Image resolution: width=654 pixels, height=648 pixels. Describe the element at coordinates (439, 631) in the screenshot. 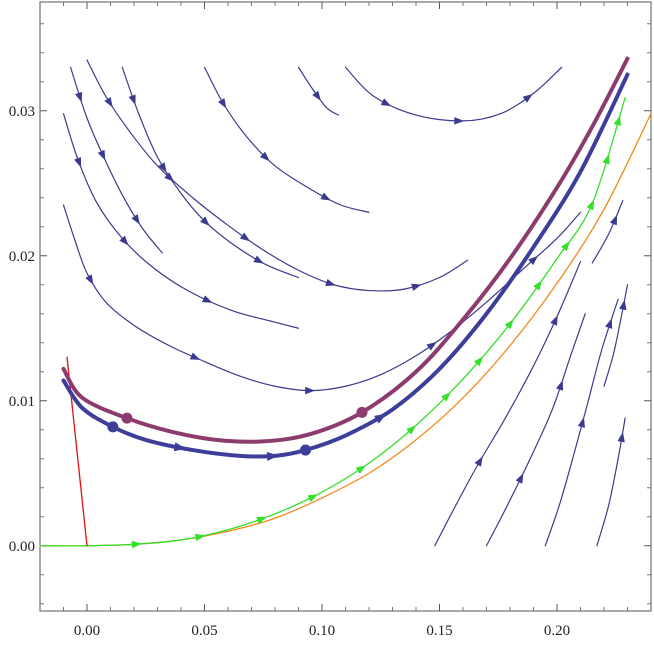

I see `x-tick-label: 0.15` at that location.